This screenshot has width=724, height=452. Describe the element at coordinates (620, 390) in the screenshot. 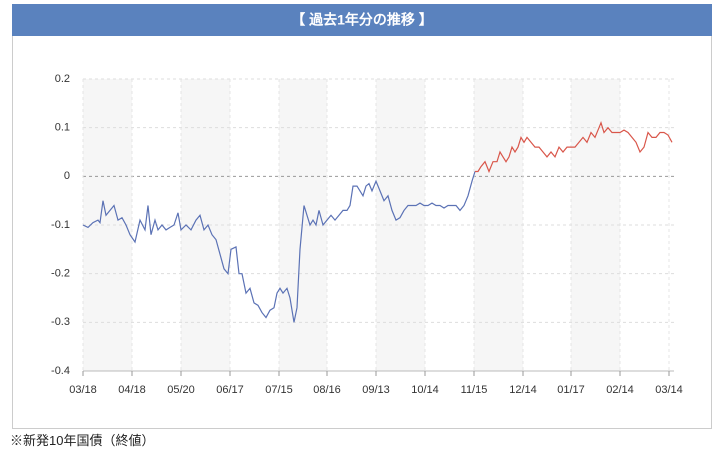

I see `x-tick-label: 02/14` at that location.